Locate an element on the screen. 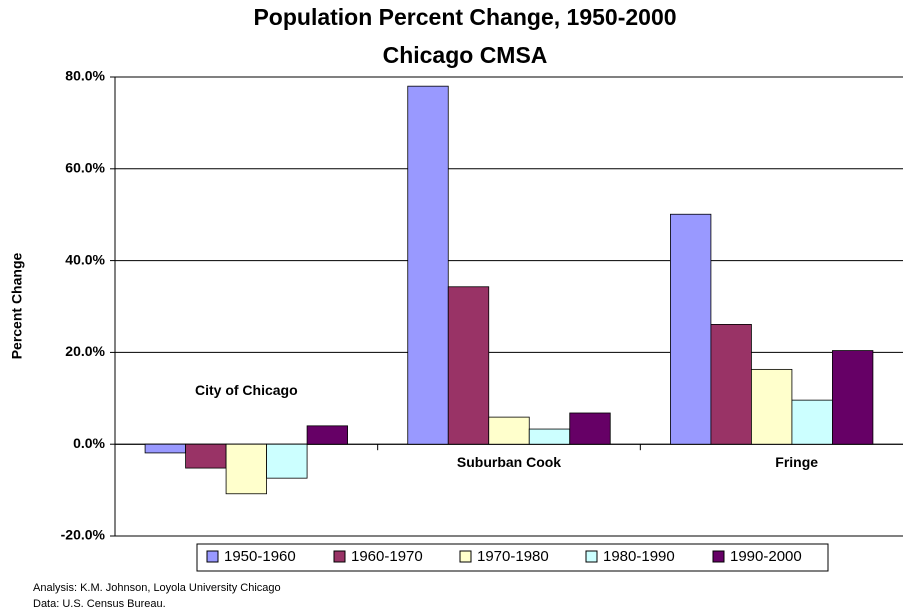 Image resolution: width=904 pixels, height=613 pixels. footnote: Data: U.S. Census Bureau. is located at coordinates (99, 604).